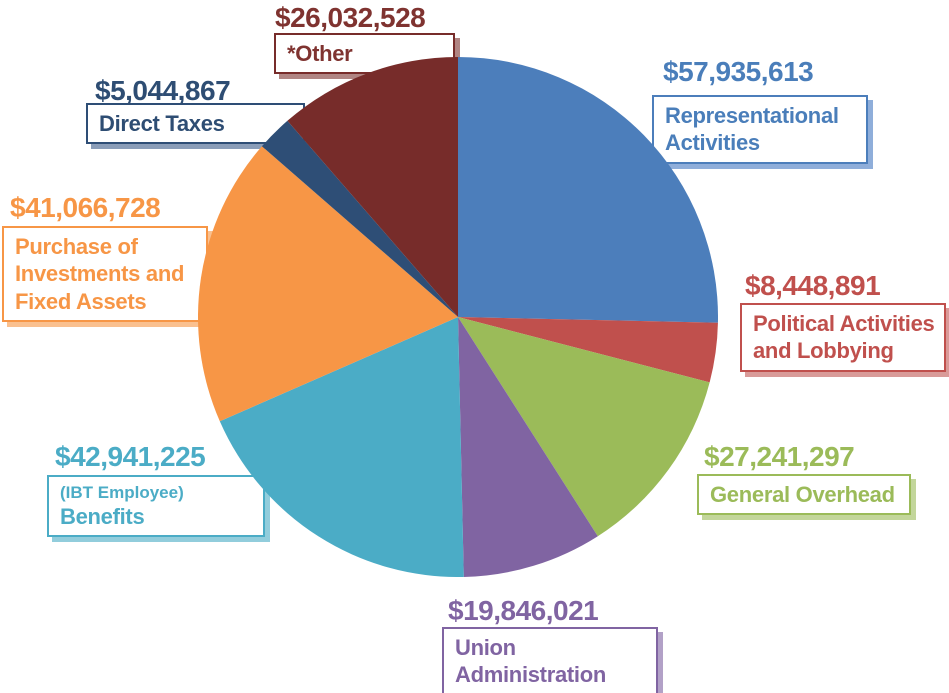 This screenshot has width=949, height=693. I want to click on label-box-direct-taxes: Direct Taxes, so click(195, 124).